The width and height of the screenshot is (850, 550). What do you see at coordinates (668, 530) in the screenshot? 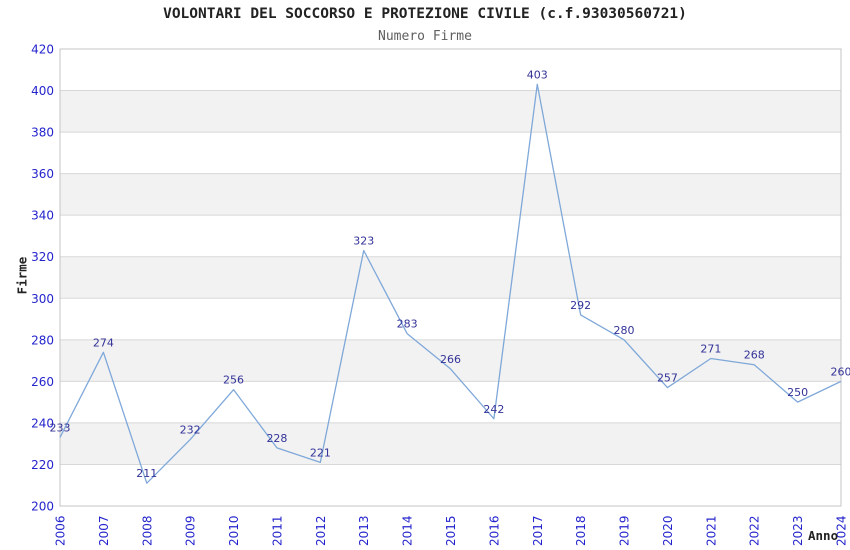
I see `x-tick-label: 2020` at bounding box center [668, 530].